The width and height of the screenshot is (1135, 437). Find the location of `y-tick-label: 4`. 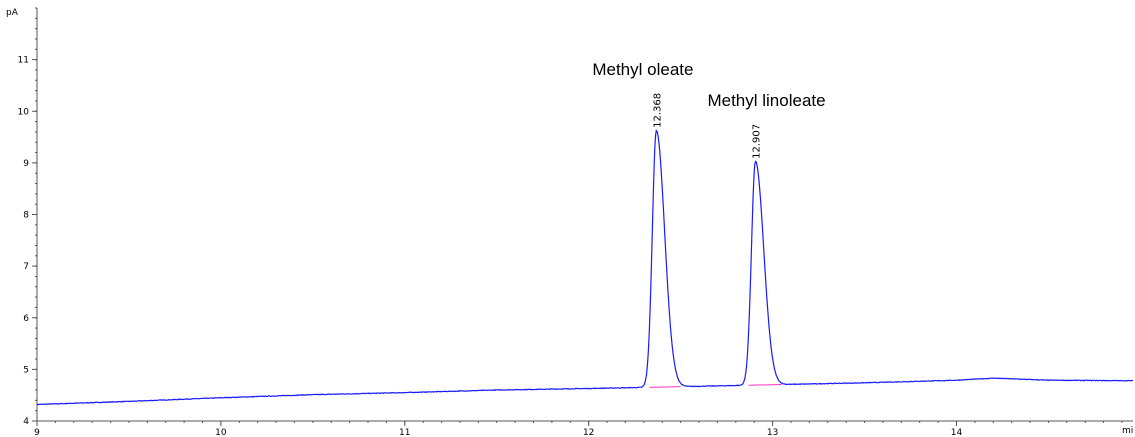

y-tick-label: 4 is located at coordinates (26, 422).